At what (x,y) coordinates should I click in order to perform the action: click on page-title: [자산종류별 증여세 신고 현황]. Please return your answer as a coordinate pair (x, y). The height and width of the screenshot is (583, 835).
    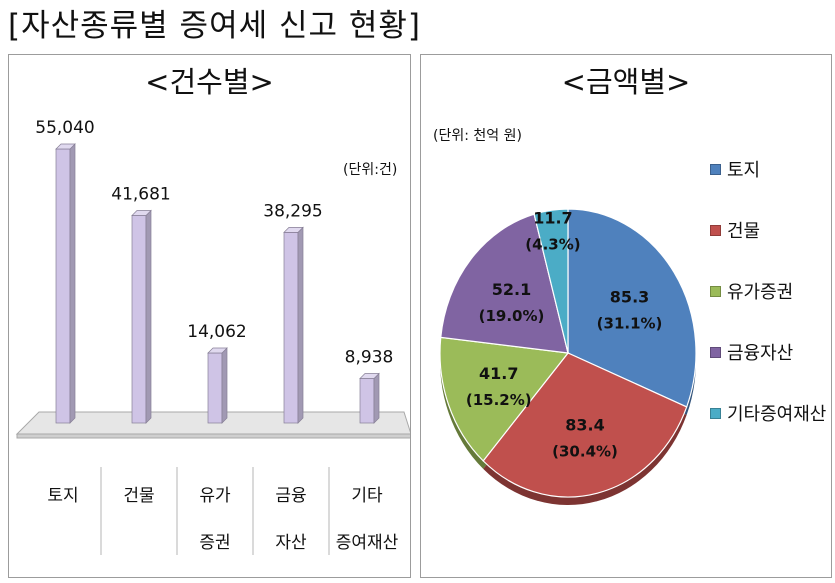
    Looking at the image, I should click on (214, 26).